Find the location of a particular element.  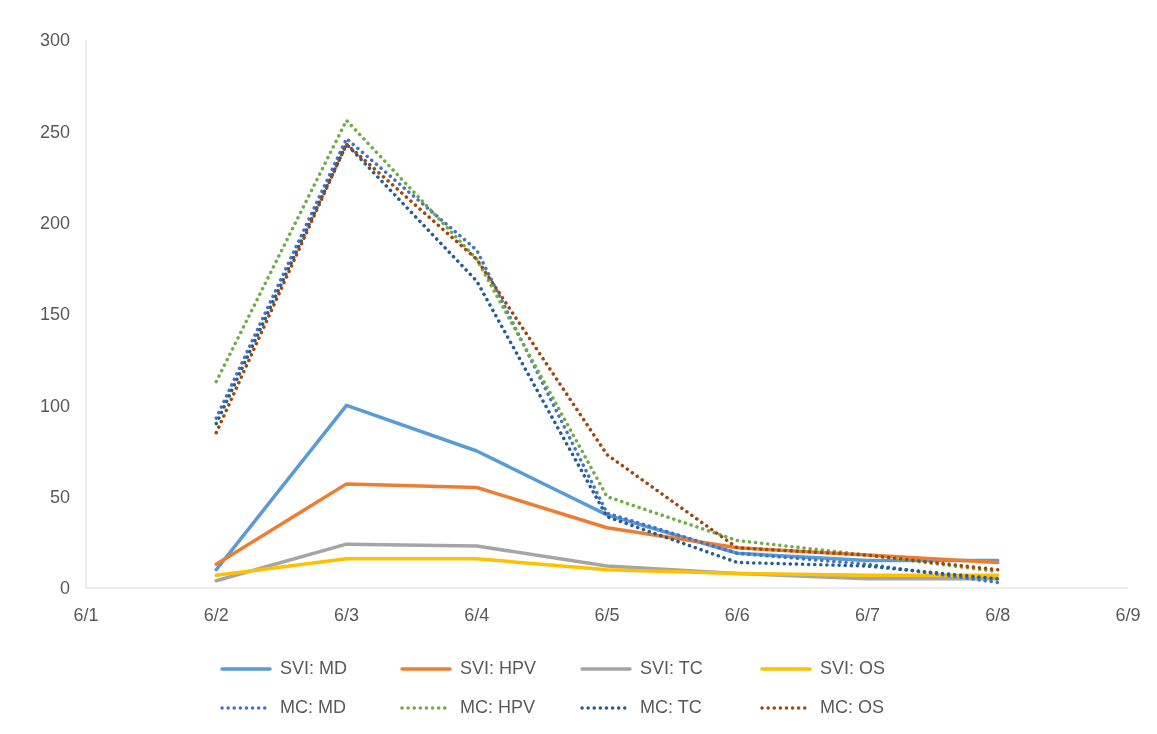

x-tick-label: 6/3 is located at coordinates (346, 614).